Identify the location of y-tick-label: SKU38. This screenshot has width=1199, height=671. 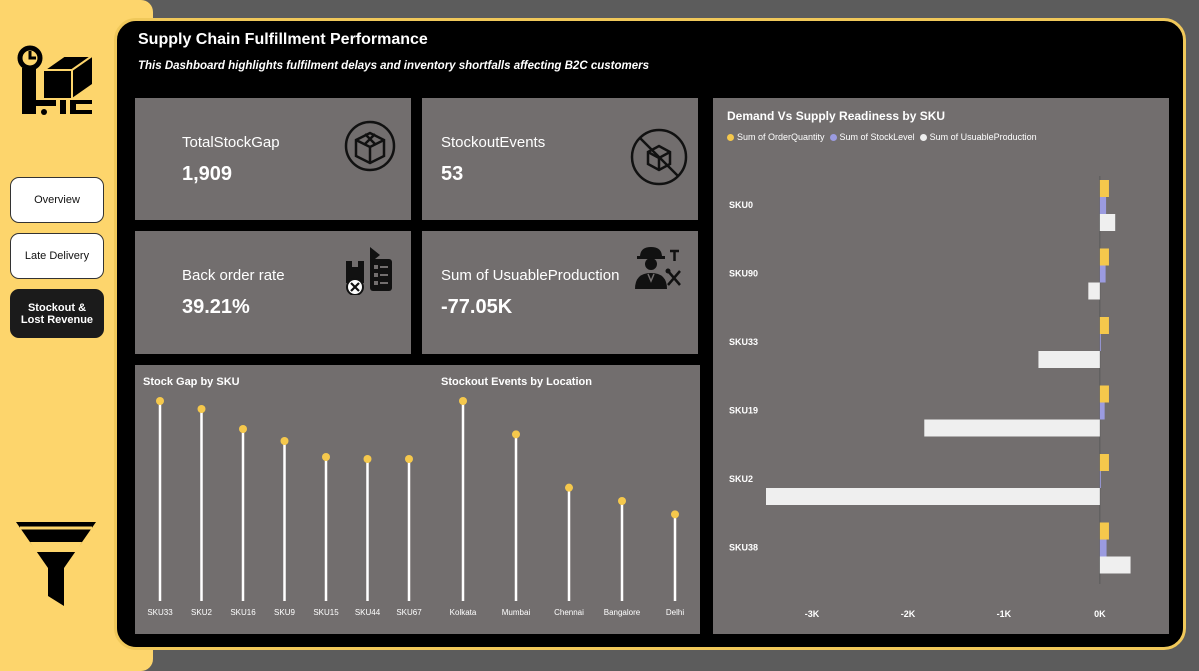
(743, 548).